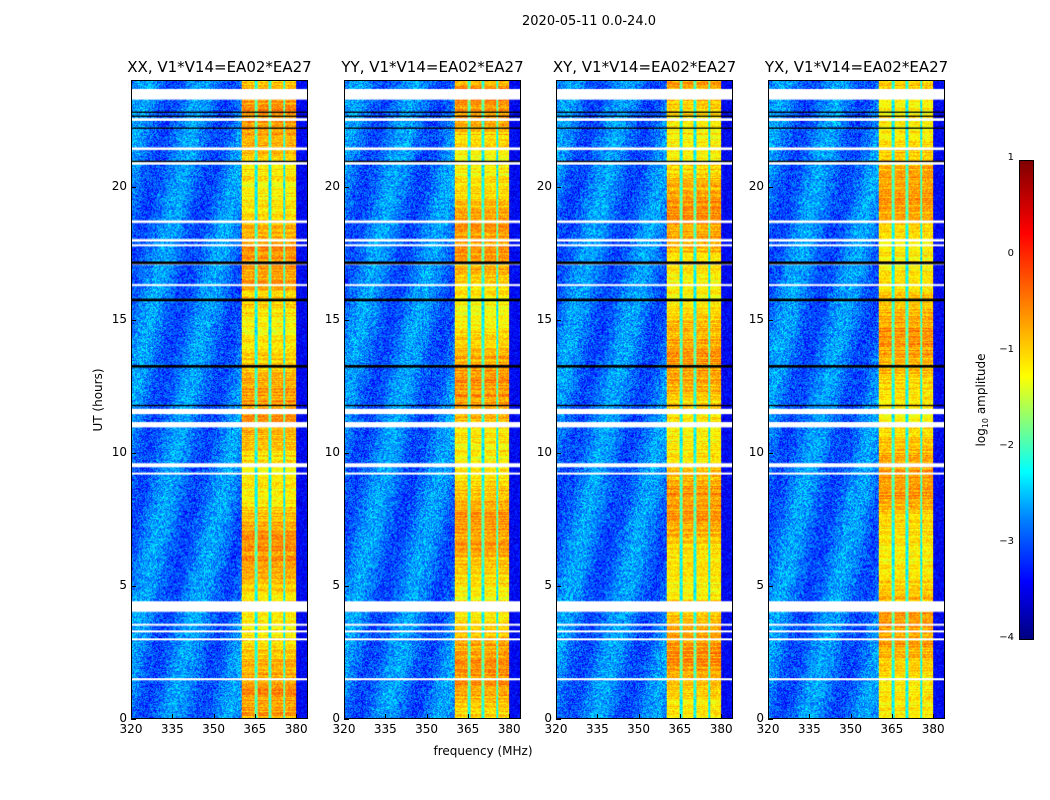 The height and width of the screenshot is (800, 1050). What do you see at coordinates (1006, 445) in the screenshot?
I see `colorbar-tick-label: −2` at bounding box center [1006, 445].